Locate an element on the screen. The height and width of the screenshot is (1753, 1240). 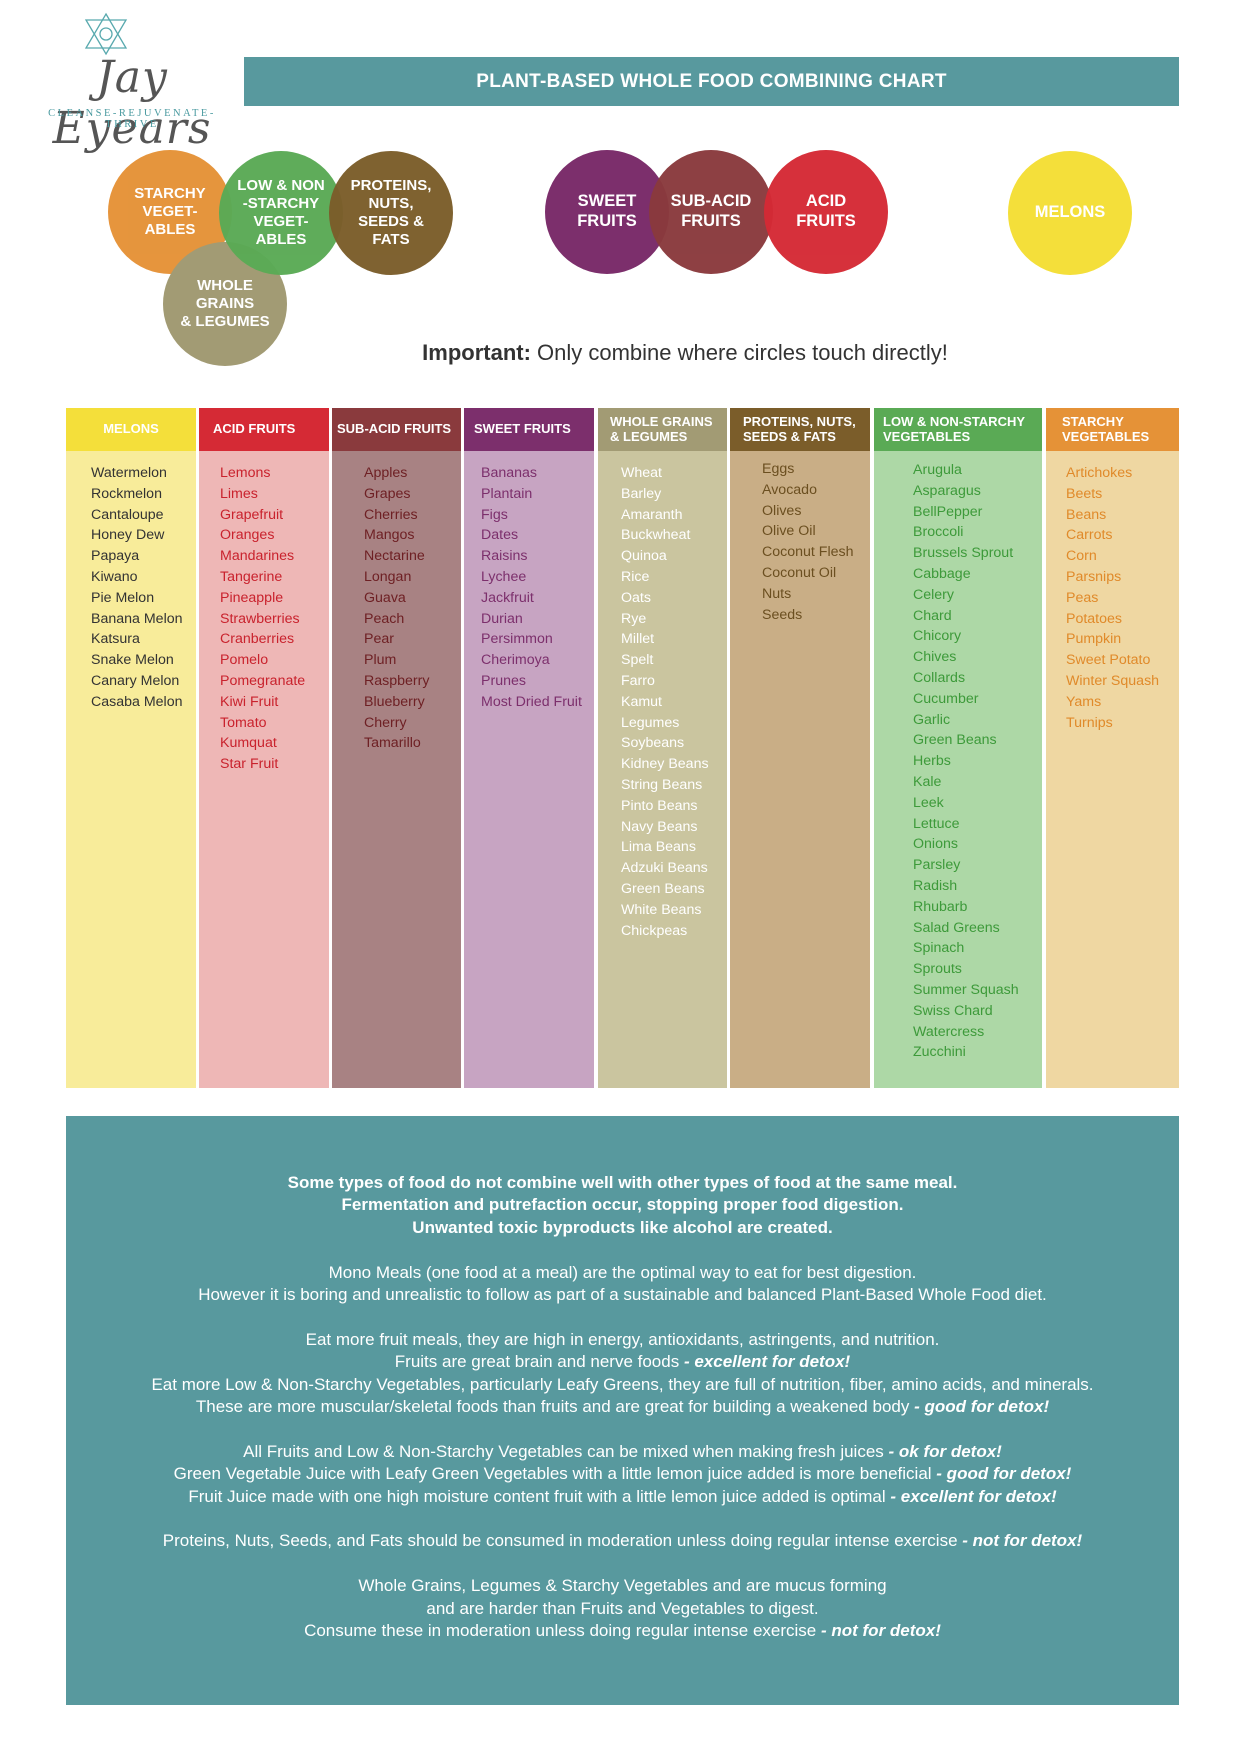
food-item: Lettuce is located at coordinates (936, 823).